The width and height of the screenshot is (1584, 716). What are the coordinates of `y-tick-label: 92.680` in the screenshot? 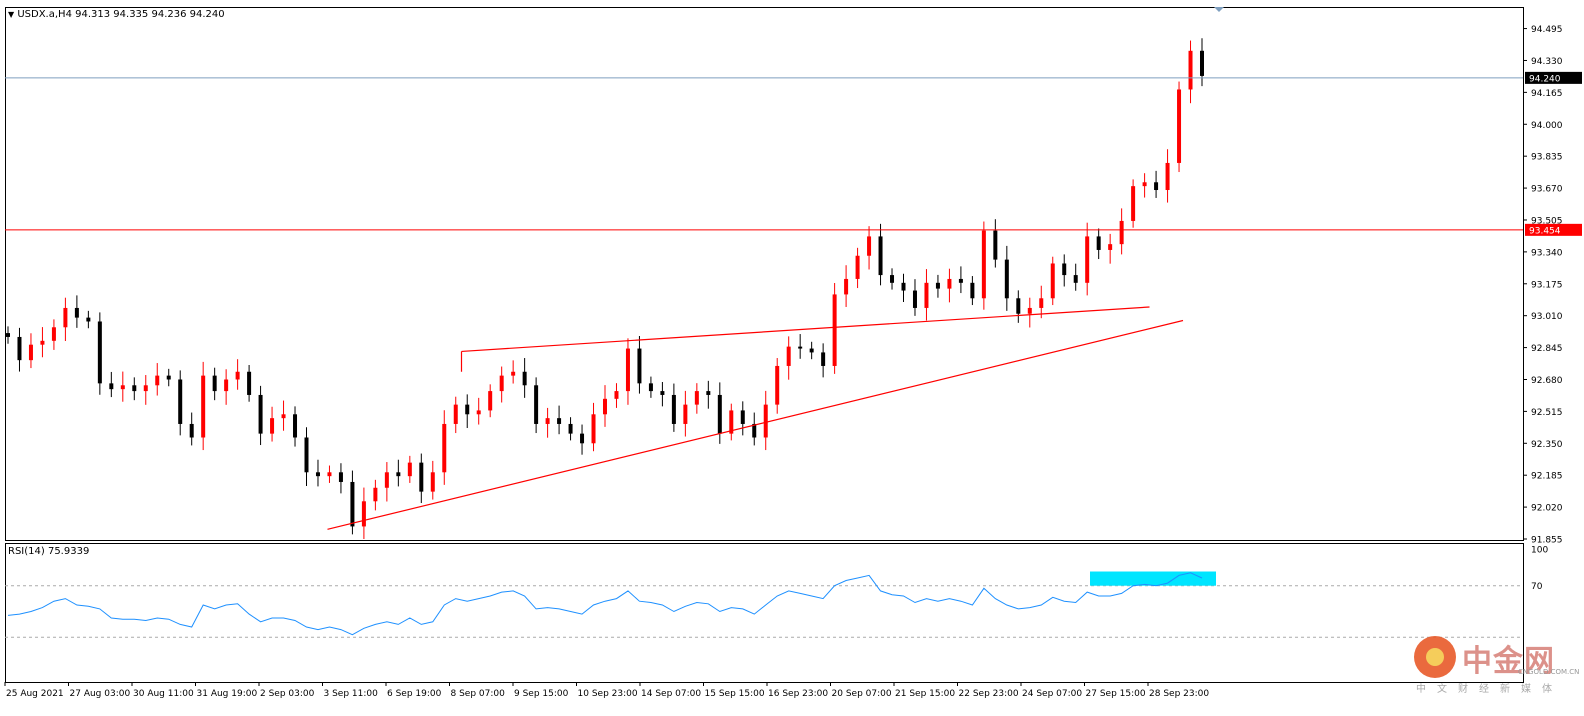 It's located at (1547, 381).